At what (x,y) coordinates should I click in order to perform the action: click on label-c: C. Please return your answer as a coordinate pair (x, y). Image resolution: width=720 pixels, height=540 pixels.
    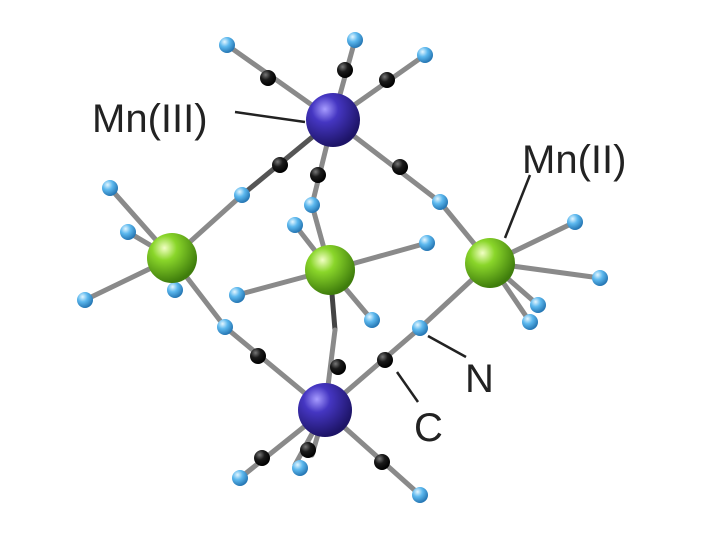
    Looking at the image, I should click on (428, 428).